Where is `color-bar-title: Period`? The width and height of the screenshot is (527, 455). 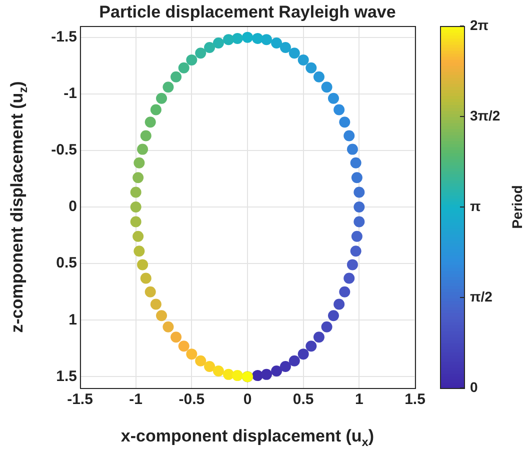
color-bar-title: Period is located at coordinates (516, 207).